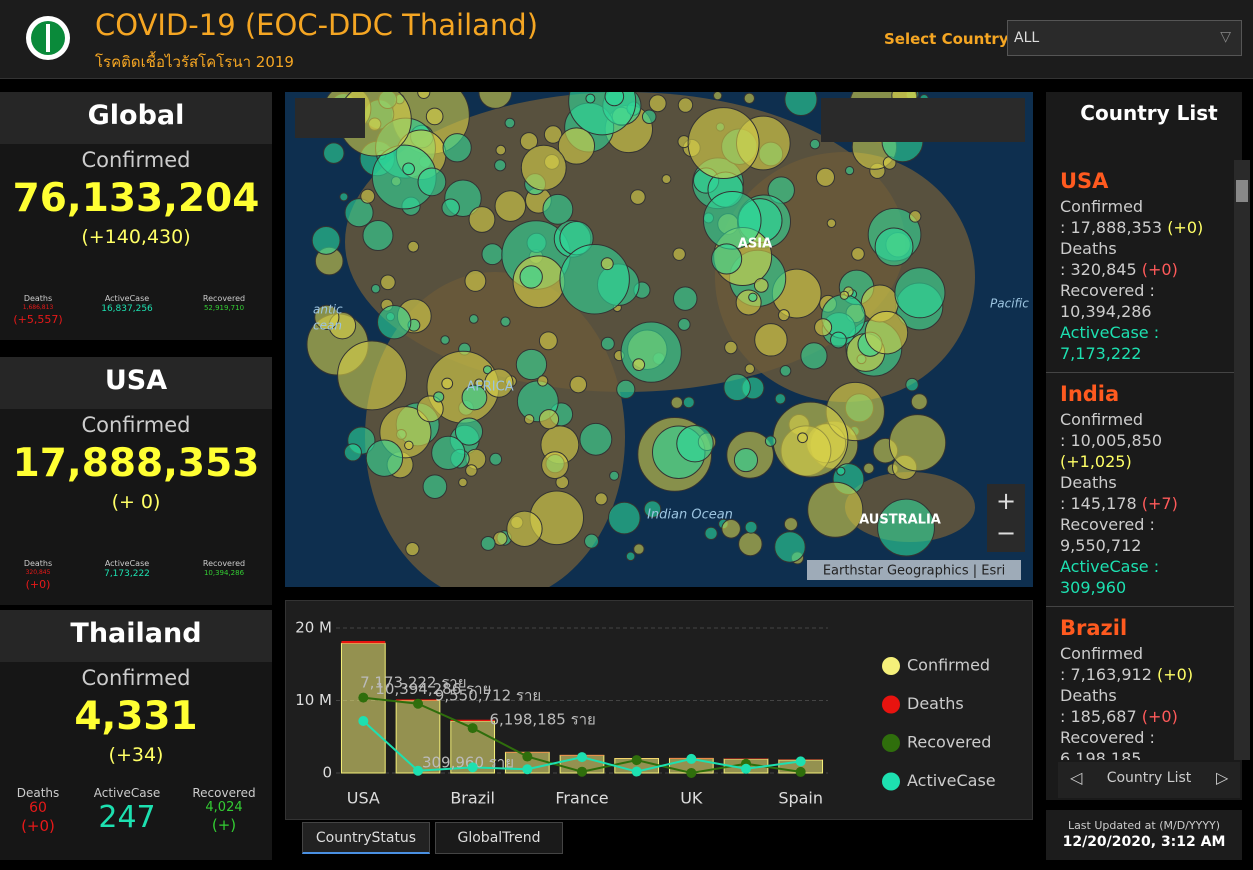 This screenshot has width=1253, height=870. Describe the element at coordinates (1225, 37) in the screenshot. I see `dropdown-arrow: ▽` at that location.